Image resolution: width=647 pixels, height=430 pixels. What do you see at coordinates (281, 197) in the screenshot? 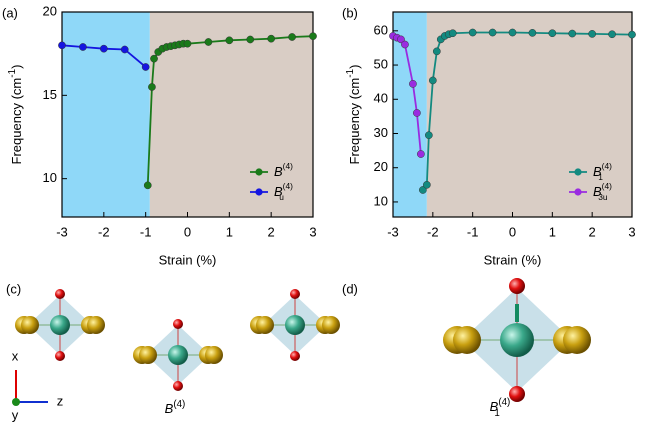
I see `label-subscript: u` at bounding box center [281, 197].